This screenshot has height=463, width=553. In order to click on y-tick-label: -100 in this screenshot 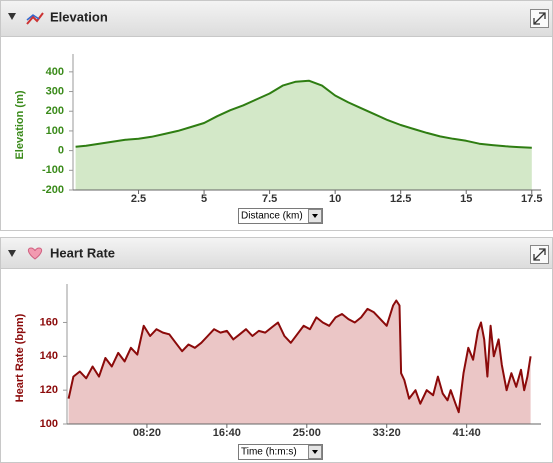, I will do `click(53, 170)`.